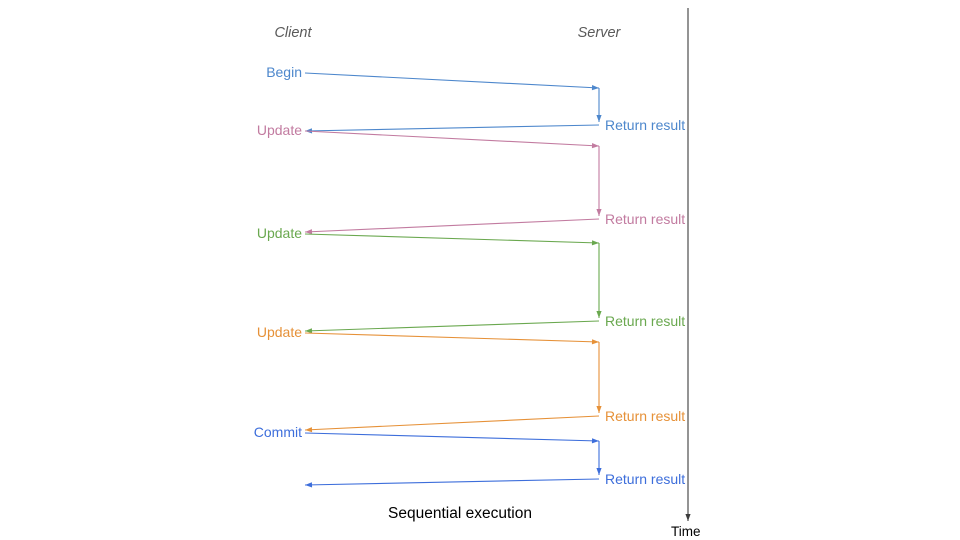 The image size is (960, 540). I want to click on client-lifeline-header: Client, so click(293, 33).